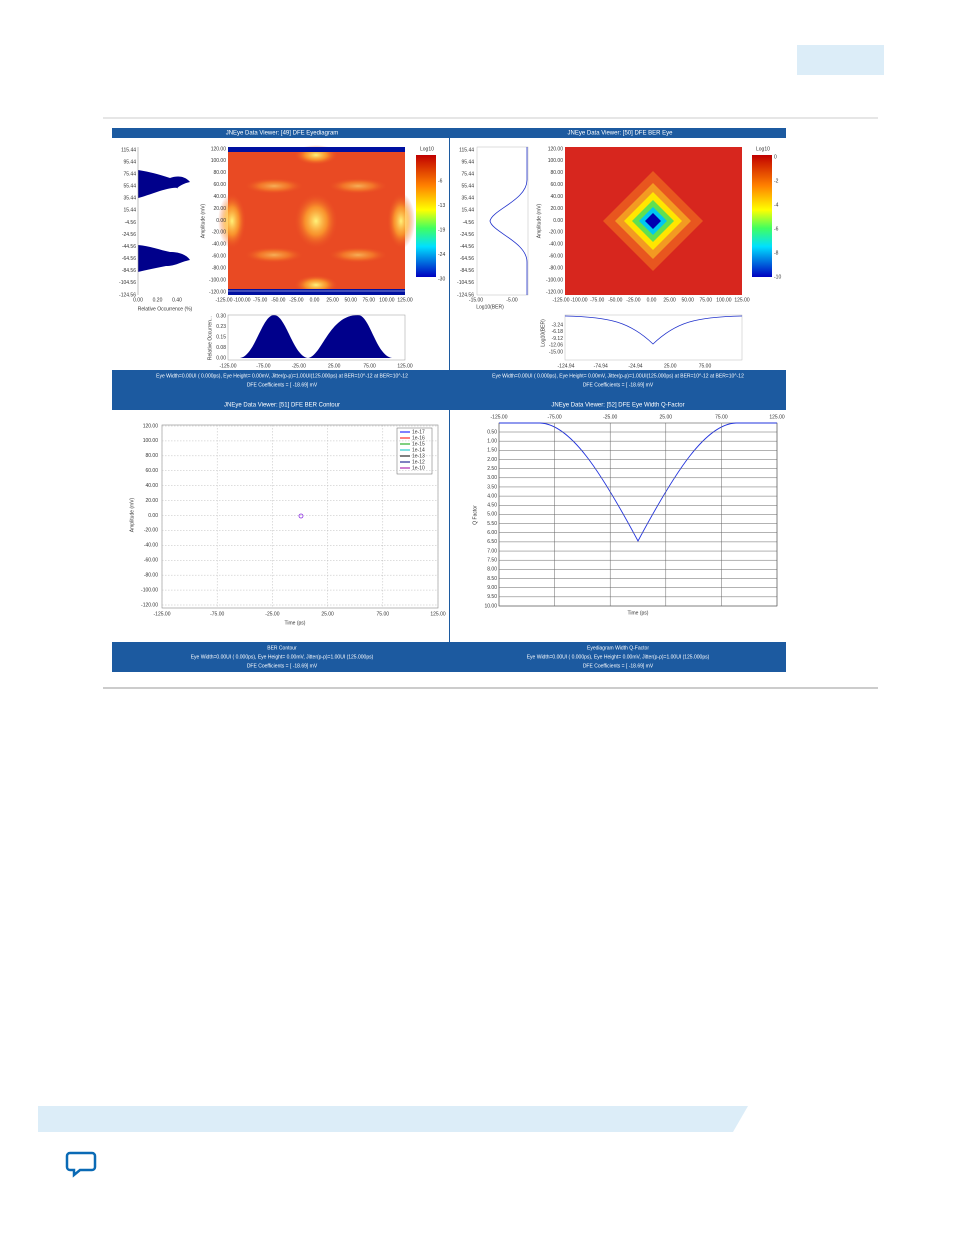 This screenshot has height=1235, width=954. Describe the element at coordinates (219, 233) in the screenshot. I see `y-tick-label: -20.00` at that location.